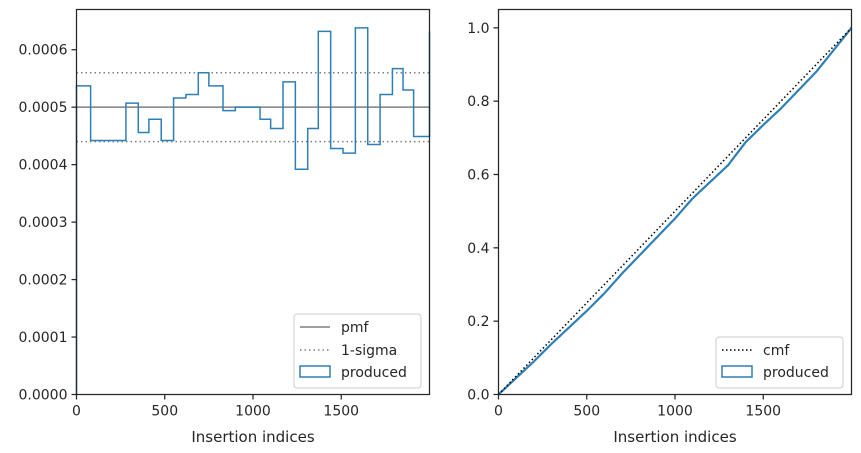 Image resolution: width=861 pixels, height=453 pixels. I want to click on y-tick-label: 0.0004, so click(43, 166).